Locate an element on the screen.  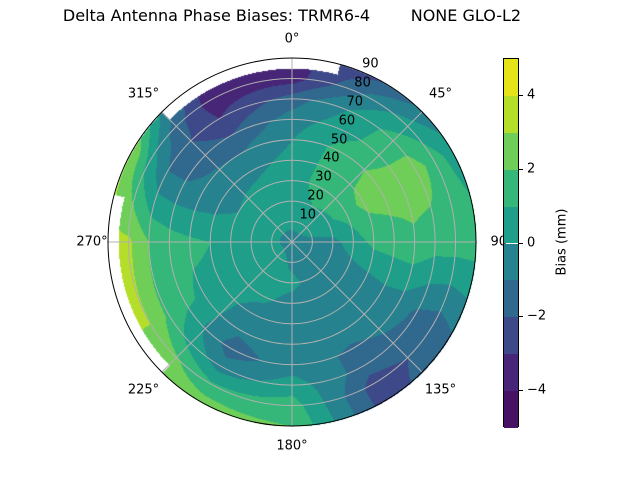
angular-tick-label: 45° is located at coordinates (440, 93).